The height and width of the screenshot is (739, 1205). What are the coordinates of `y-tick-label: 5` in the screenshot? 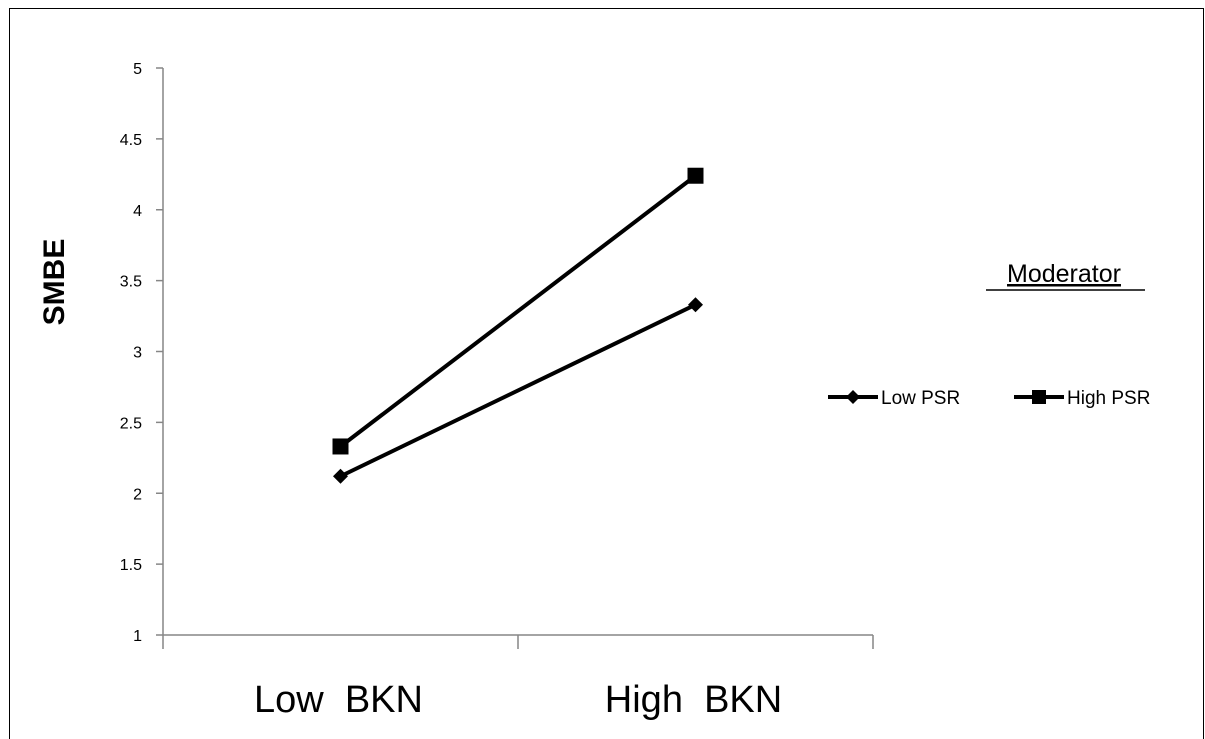 It's located at (137, 69).